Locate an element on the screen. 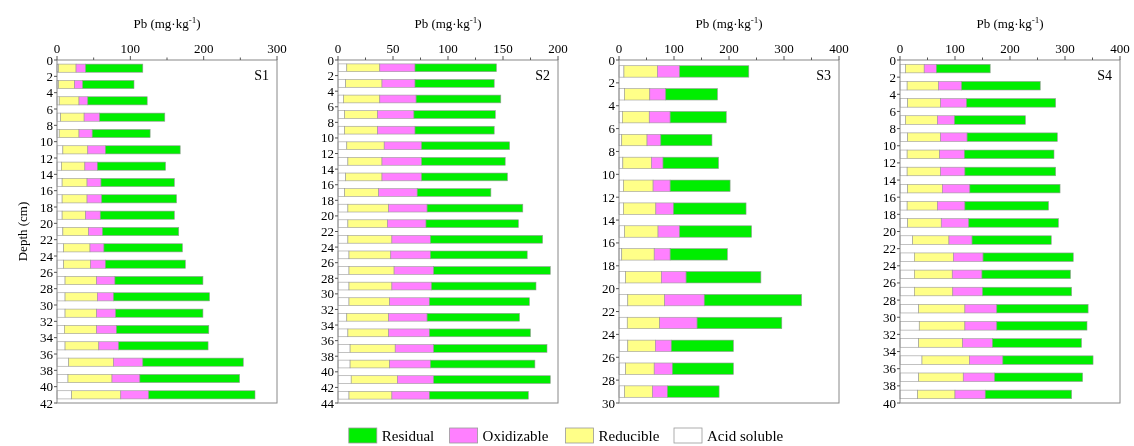 This screenshot has width=1134, height=446. y-tick-label: 44 is located at coordinates (328, 403).